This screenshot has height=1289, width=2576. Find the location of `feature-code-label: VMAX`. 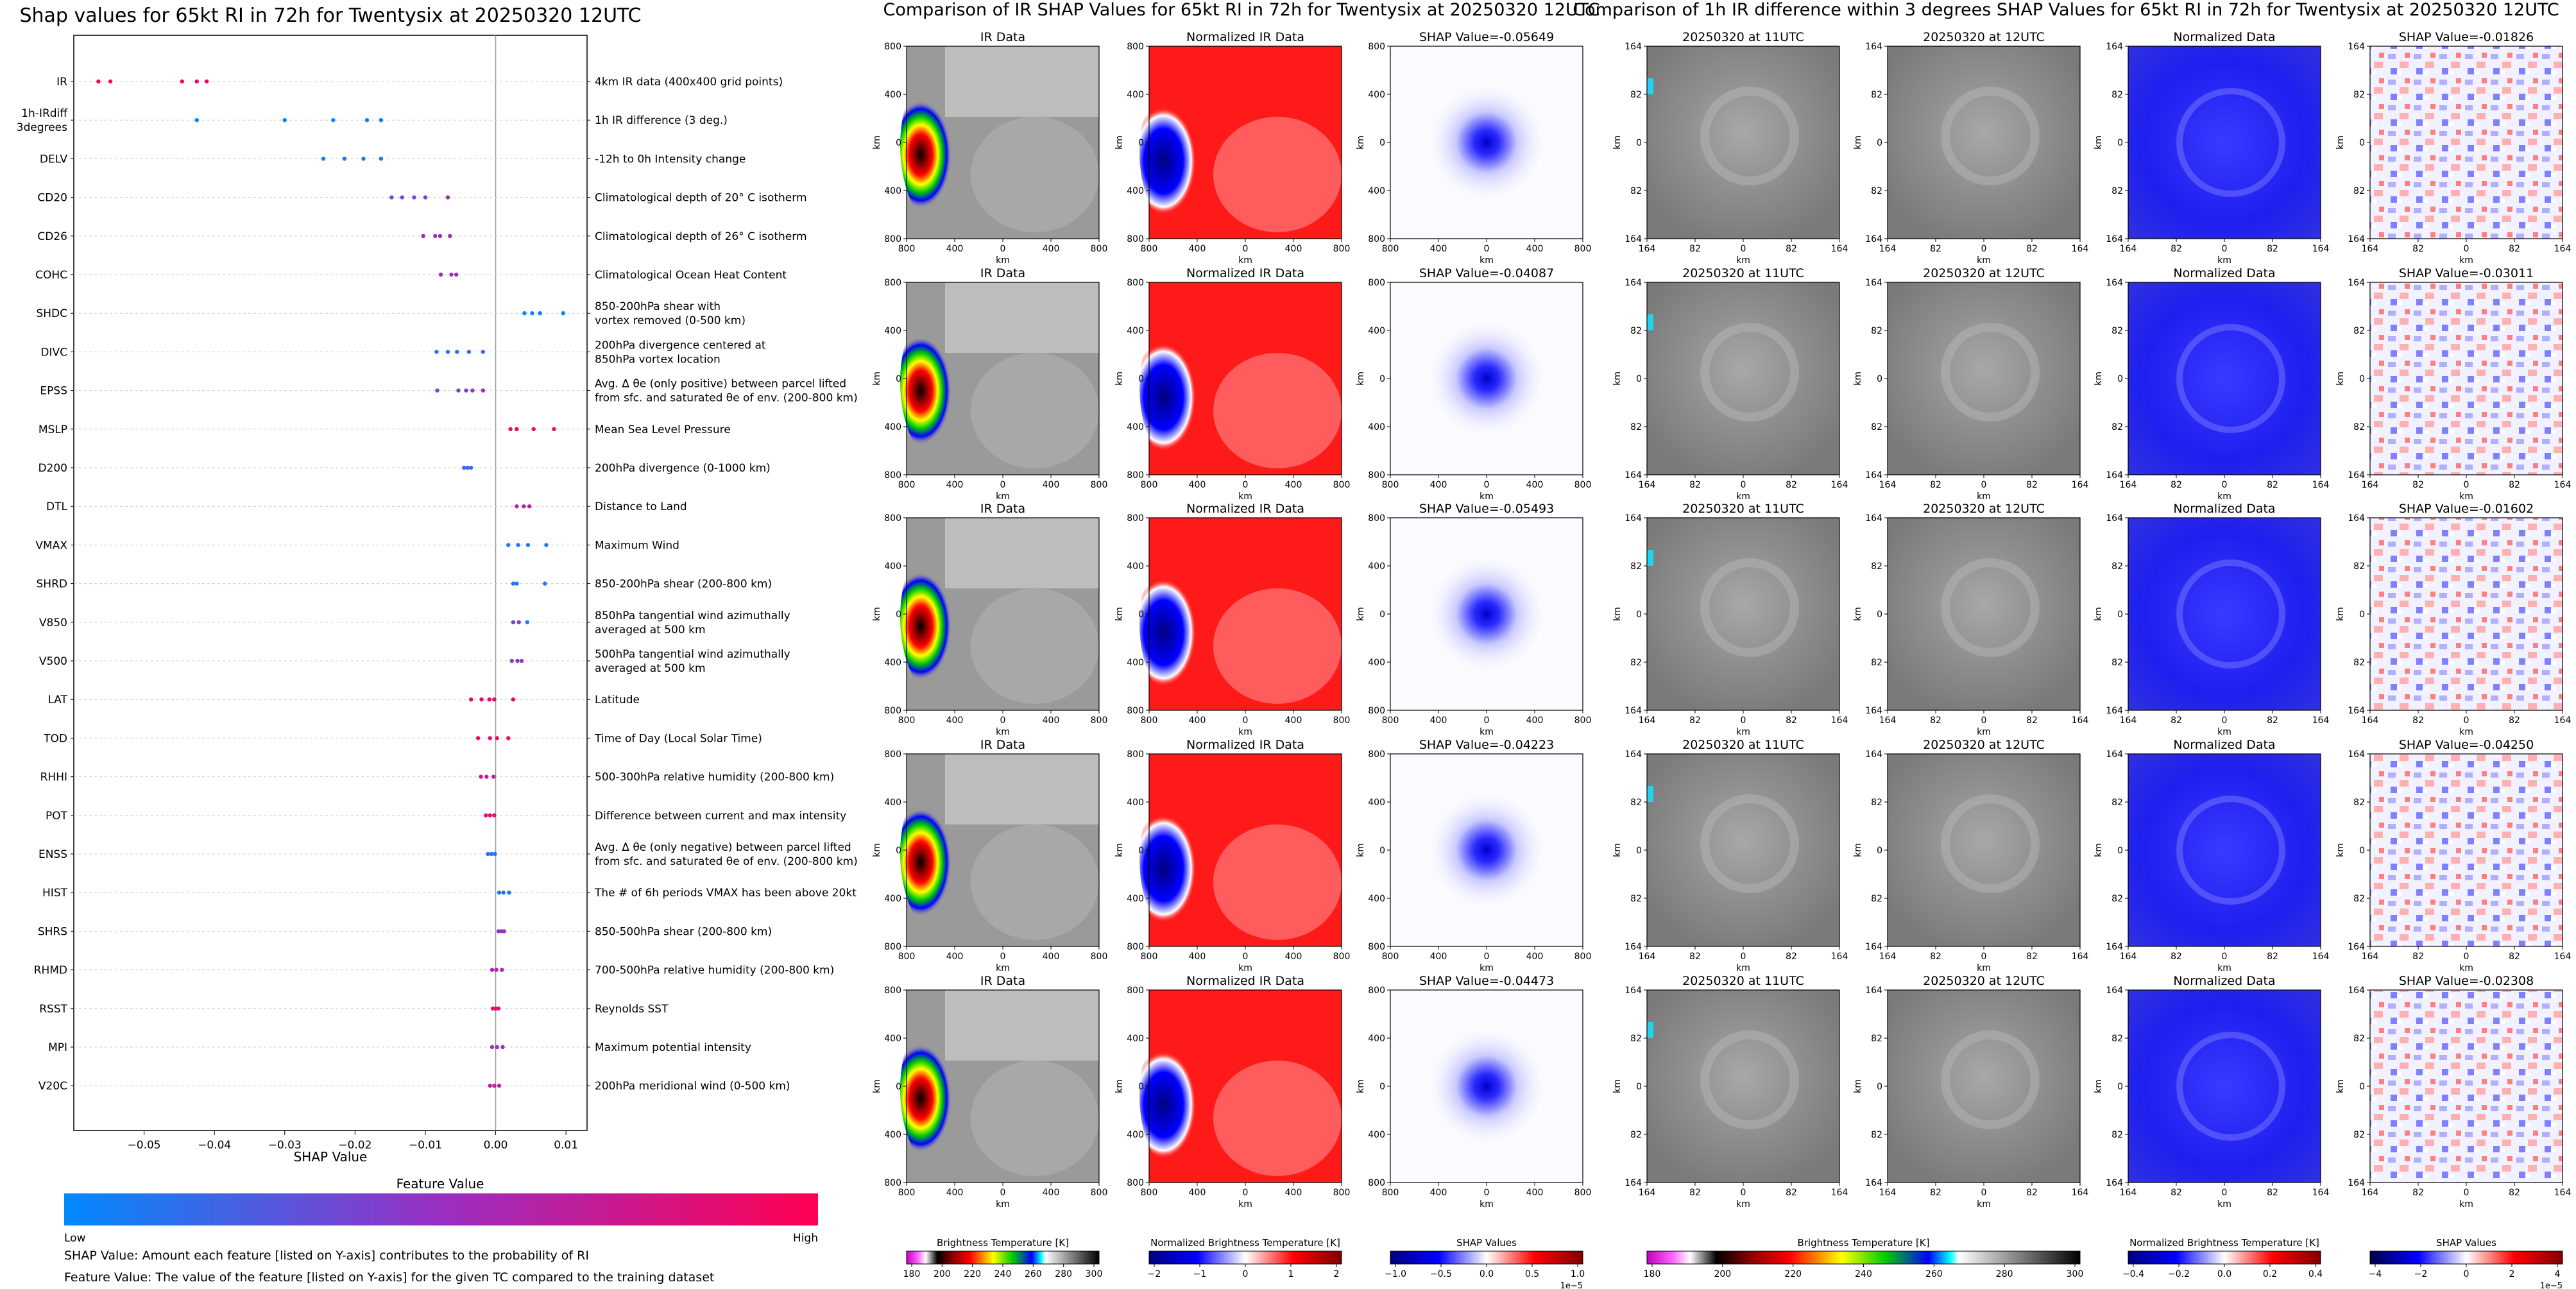

feature-code-label: VMAX is located at coordinates (51, 545).